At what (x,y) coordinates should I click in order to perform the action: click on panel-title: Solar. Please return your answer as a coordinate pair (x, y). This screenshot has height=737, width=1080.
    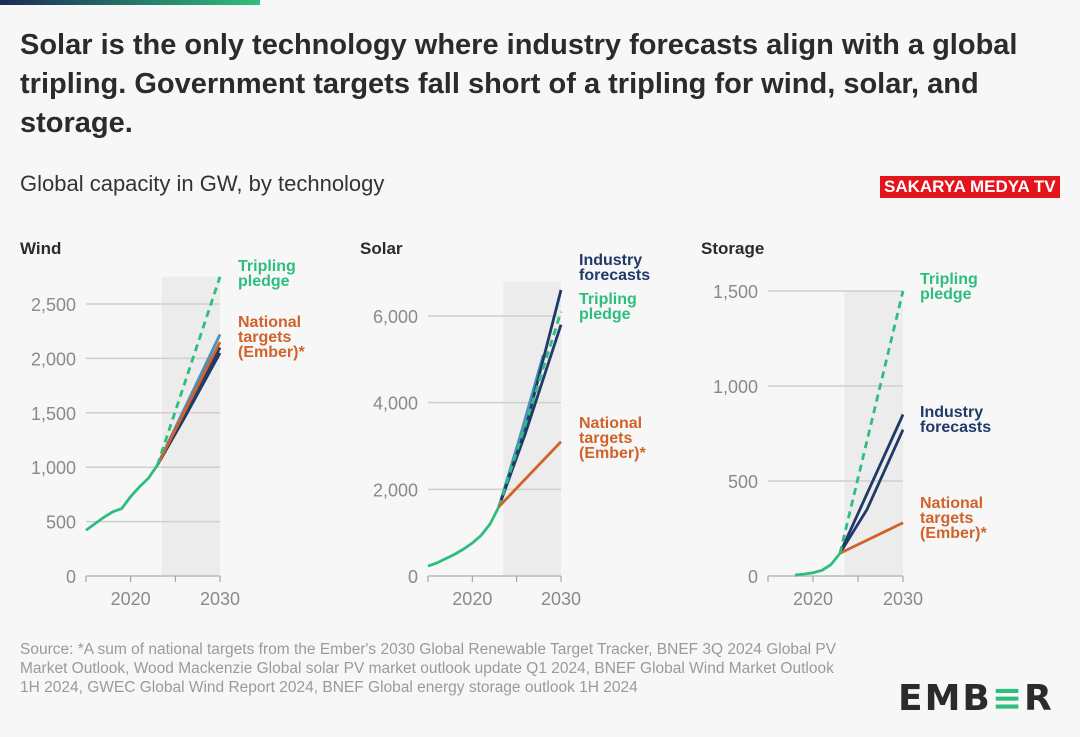
    Looking at the image, I should click on (381, 248).